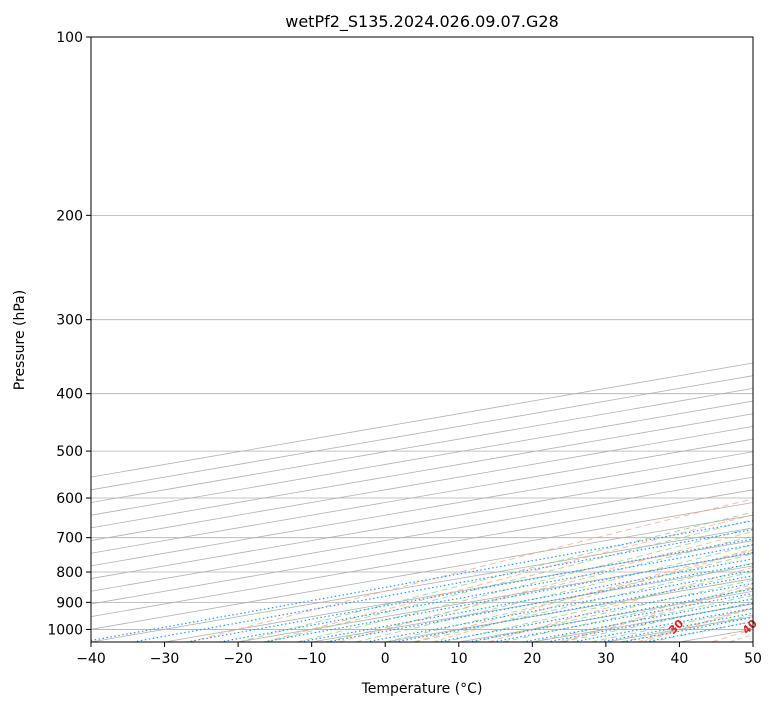 This screenshot has width=775, height=708. What do you see at coordinates (753, 659) in the screenshot?
I see `x-tick-label: 50` at bounding box center [753, 659].